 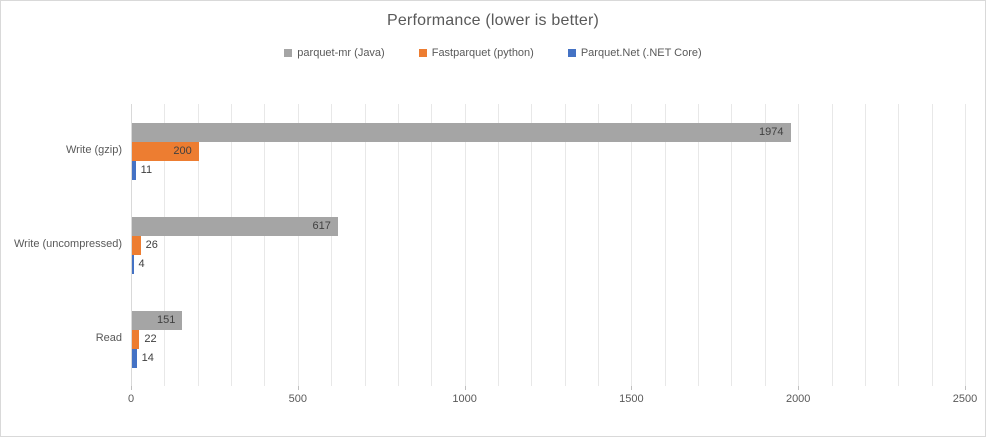 I want to click on legend-item-0: parquet-mr (Java), so click(x=334, y=53).